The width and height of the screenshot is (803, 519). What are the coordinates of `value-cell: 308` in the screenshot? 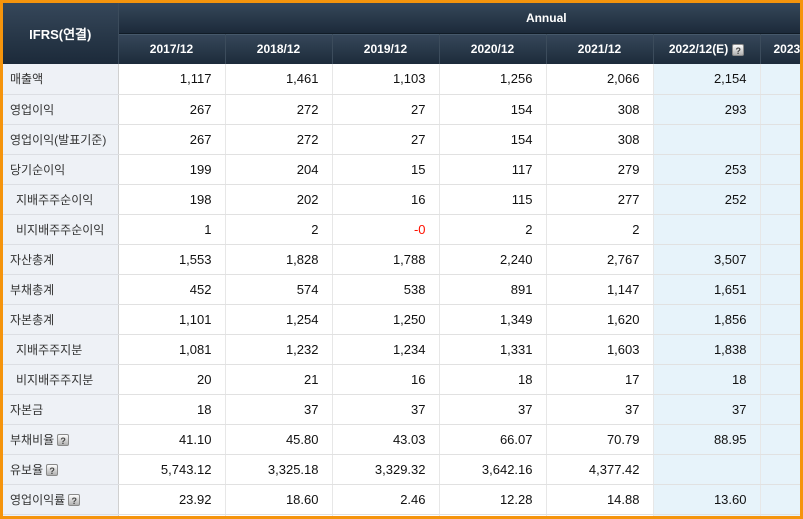 It's located at (600, 139).